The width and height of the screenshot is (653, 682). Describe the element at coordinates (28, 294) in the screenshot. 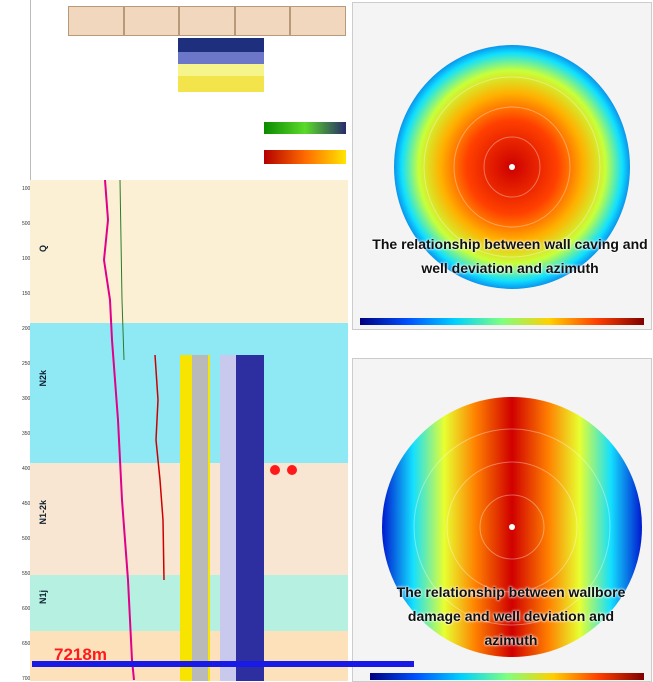

I see `depth-tick: 1500` at that location.